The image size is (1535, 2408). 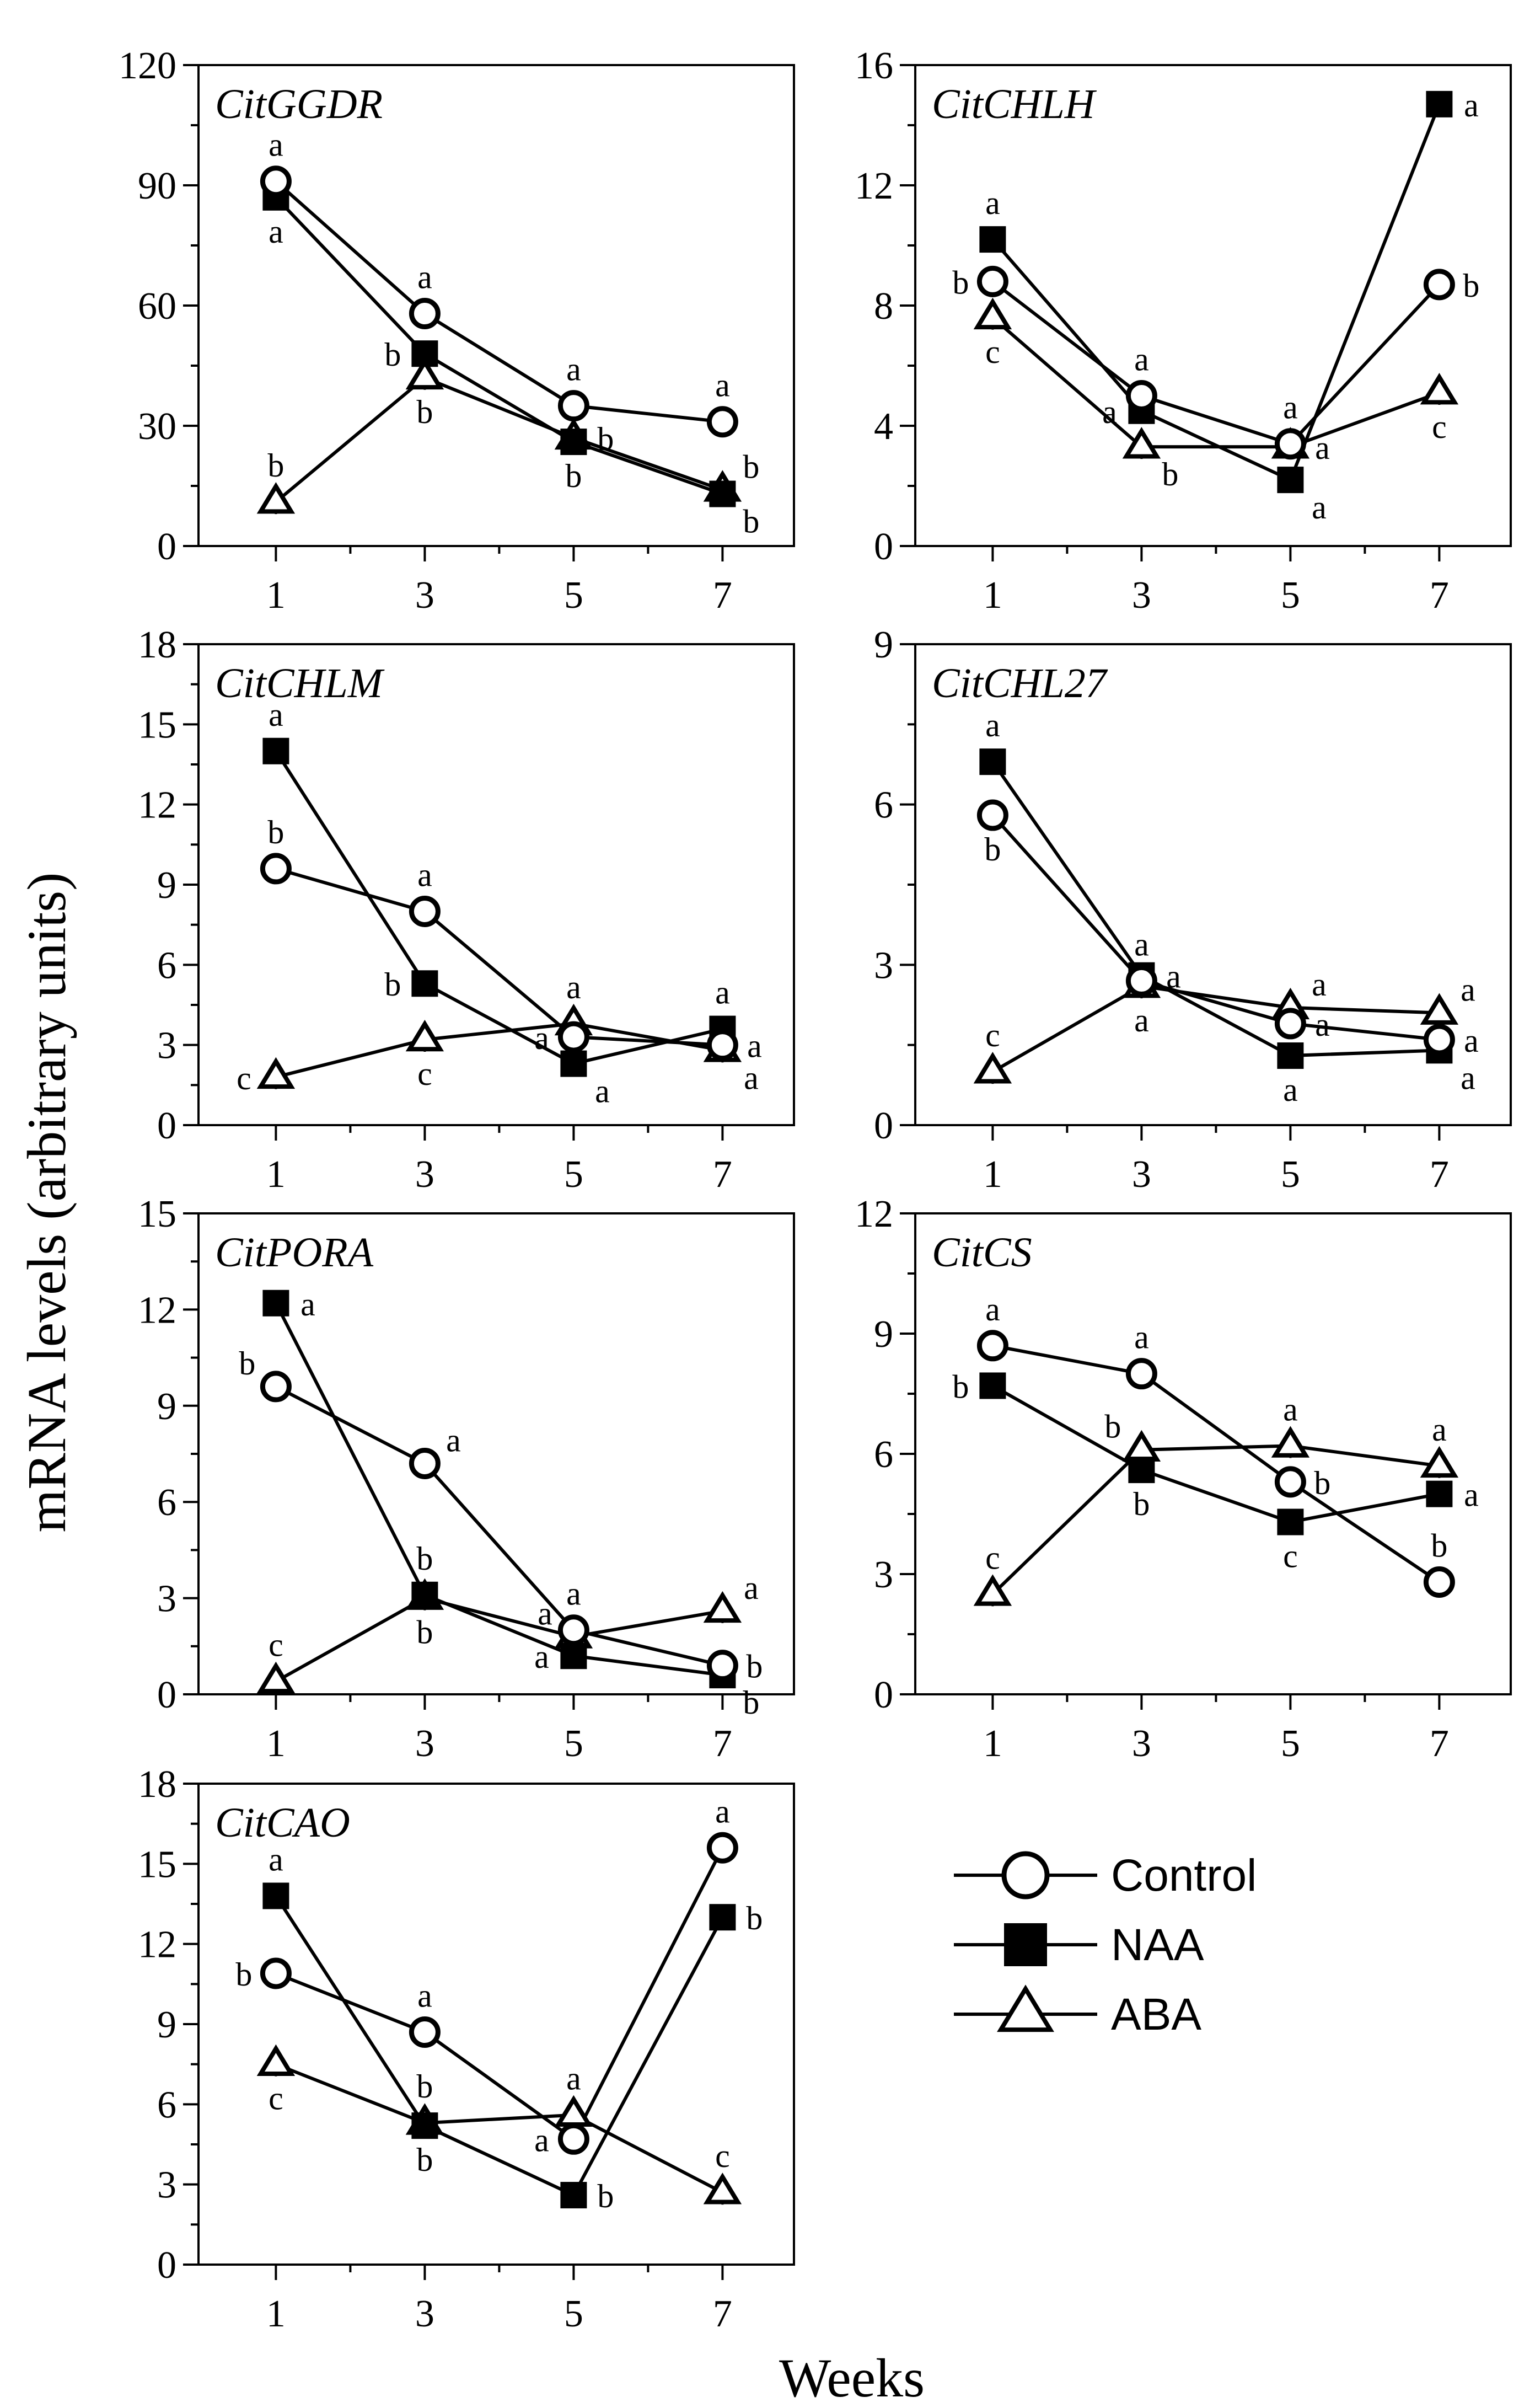 I want to click on y-tick-label: 18, so click(x=157, y=645).